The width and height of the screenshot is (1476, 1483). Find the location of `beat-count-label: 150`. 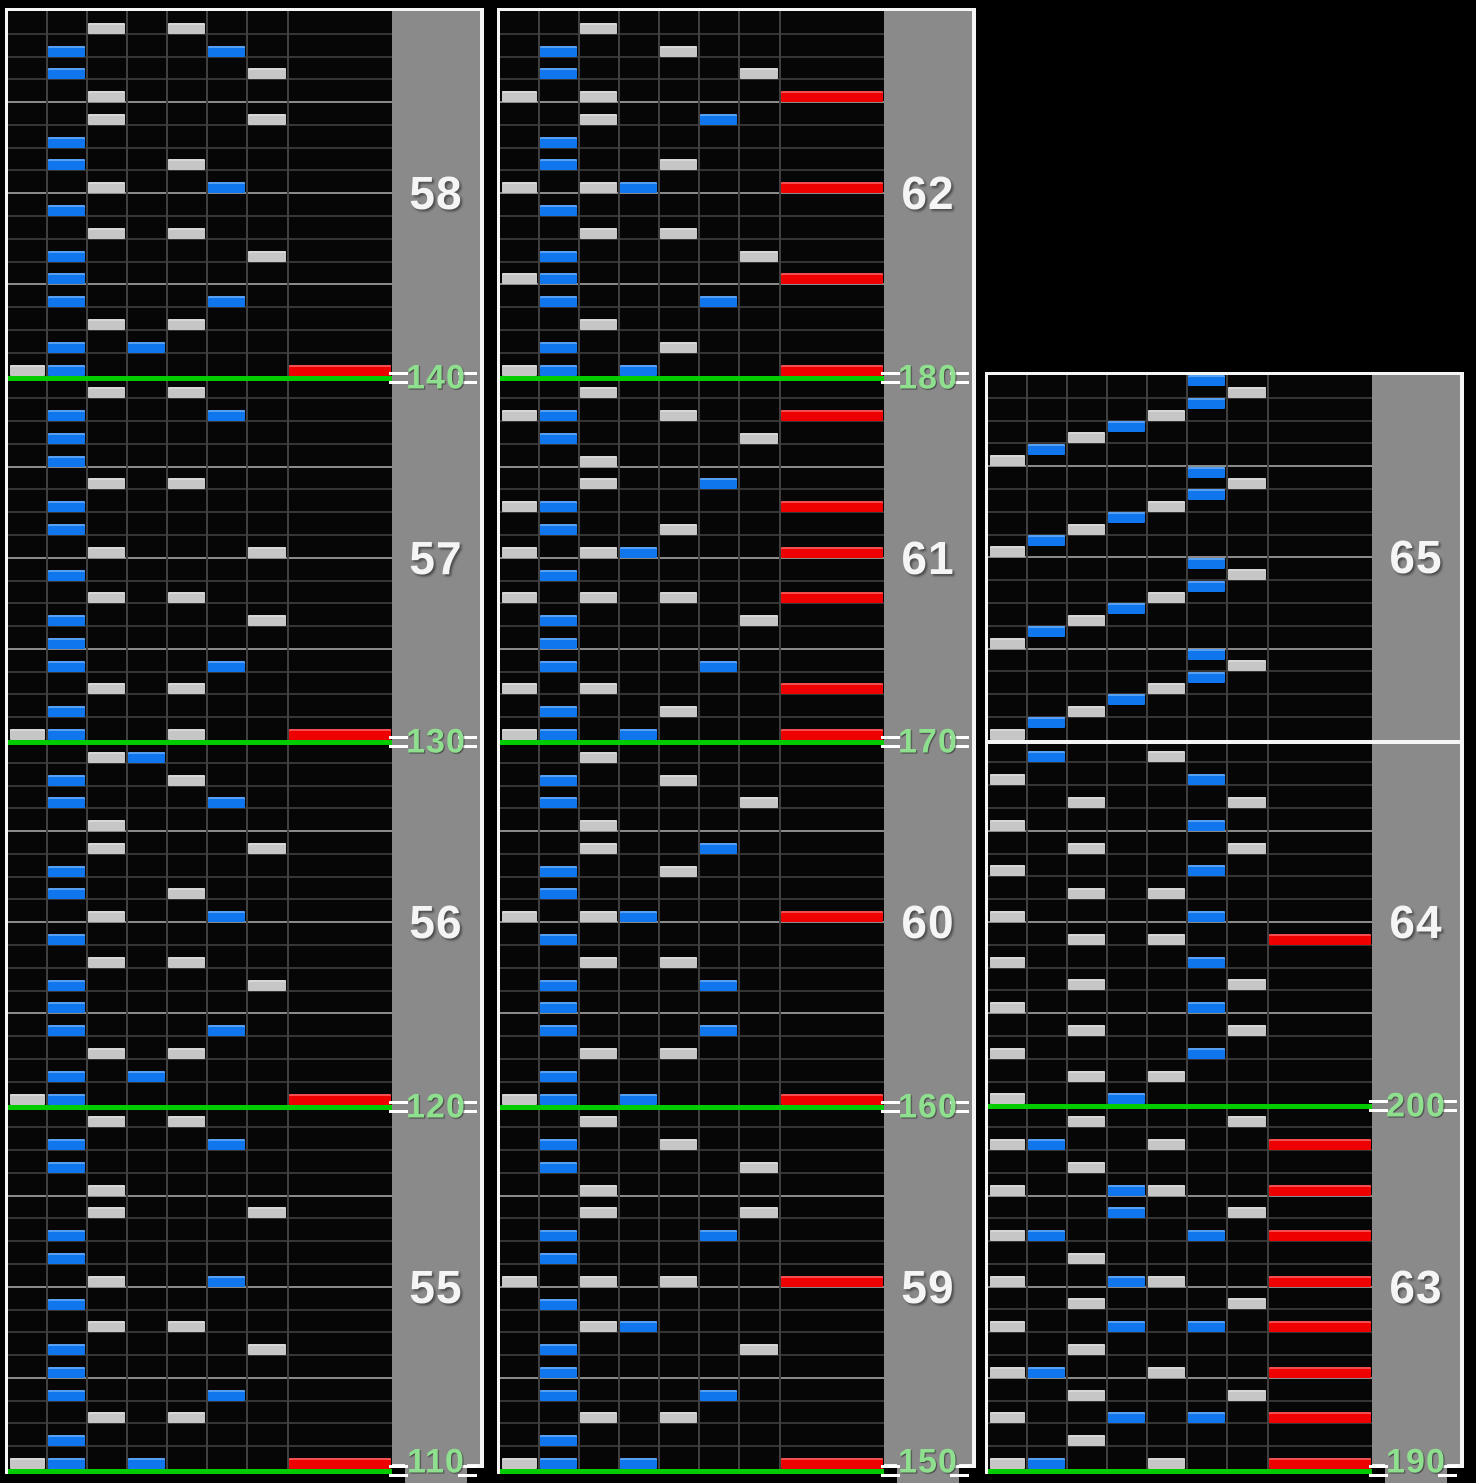

beat-count-label: 150 is located at coordinates (928, 1461).